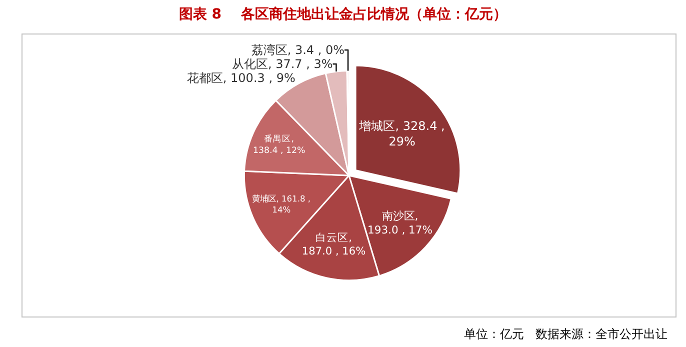 The image size is (686, 347). I want to click on chart-title: 图表 8 各区商住地出让金占比情况（单位：亿元）, so click(343, 13).